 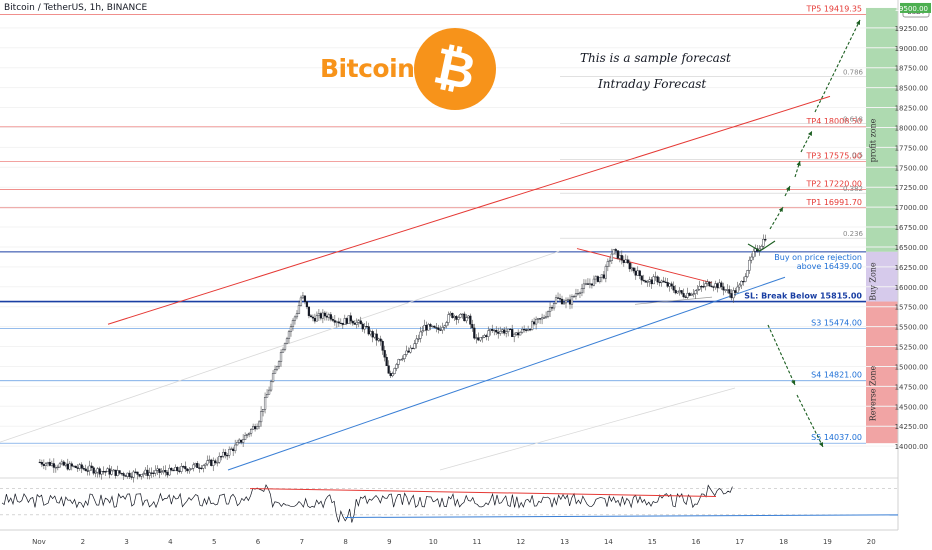 What do you see at coordinates (833, 184) in the screenshot?
I see `level-label: TP2 17220.00` at bounding box center [833, 184].